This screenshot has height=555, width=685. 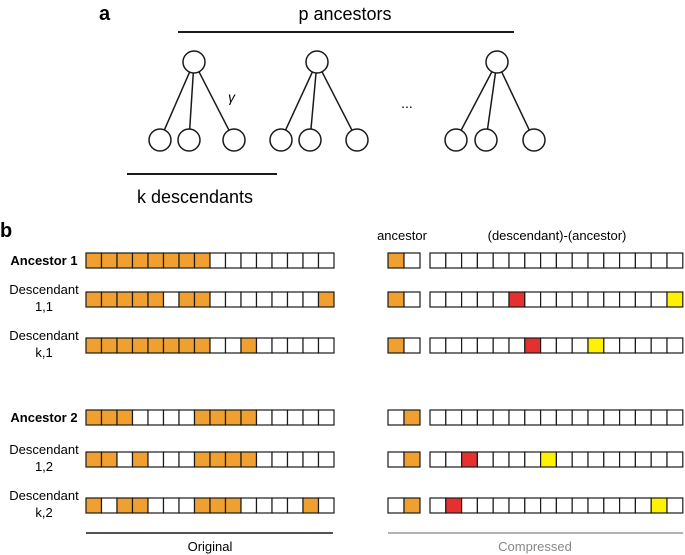 I want to click on ancestor-column-header: ancestor, so click(x=402, y=235).